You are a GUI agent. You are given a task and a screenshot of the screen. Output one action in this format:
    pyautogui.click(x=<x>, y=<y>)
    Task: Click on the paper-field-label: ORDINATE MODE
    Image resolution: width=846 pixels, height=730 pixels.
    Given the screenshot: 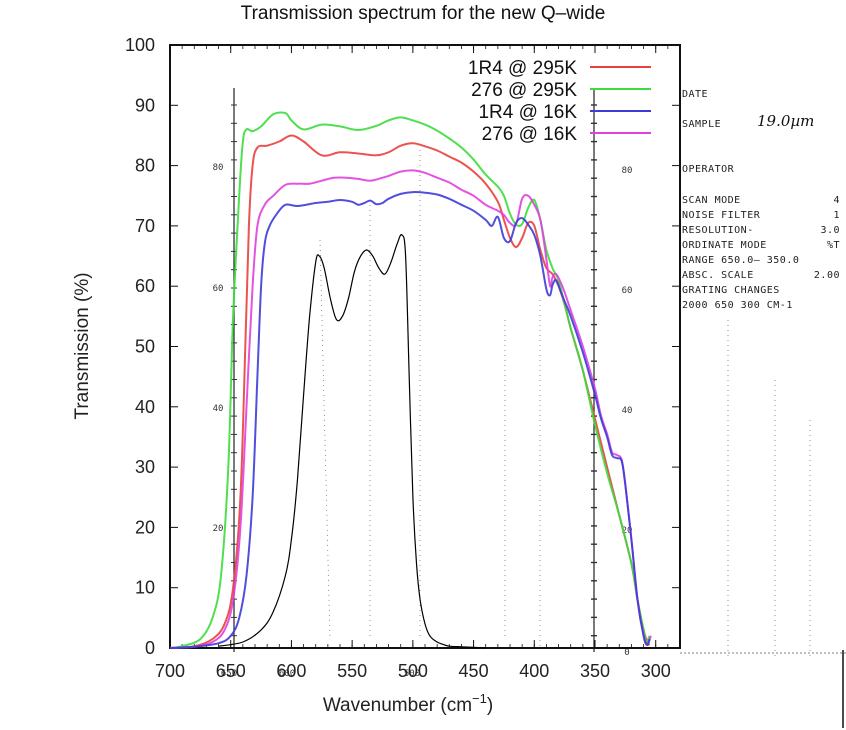 What is the action you would take?
    pyautogui.click(x=724, y=245)
    